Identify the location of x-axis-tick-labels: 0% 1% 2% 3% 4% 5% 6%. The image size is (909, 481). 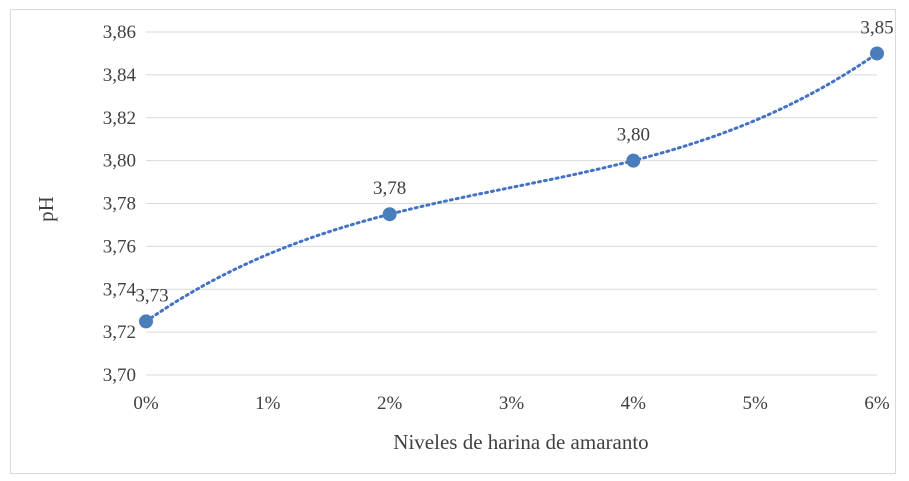
(511, 403).